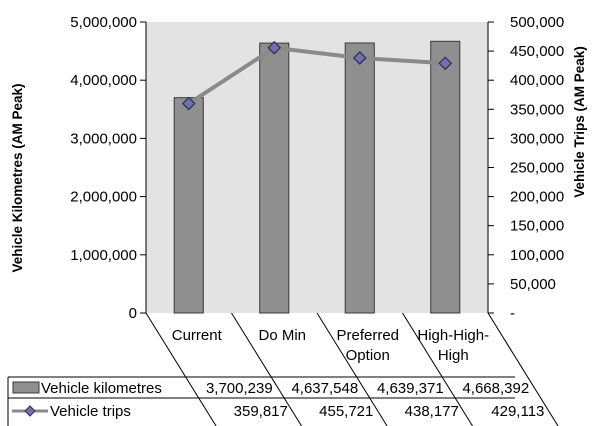  Describe the element at coordinates (17, 177) in the screenshot. I see `y-axis-title: Vehicle Kilometres (AM Peak)` at that location.